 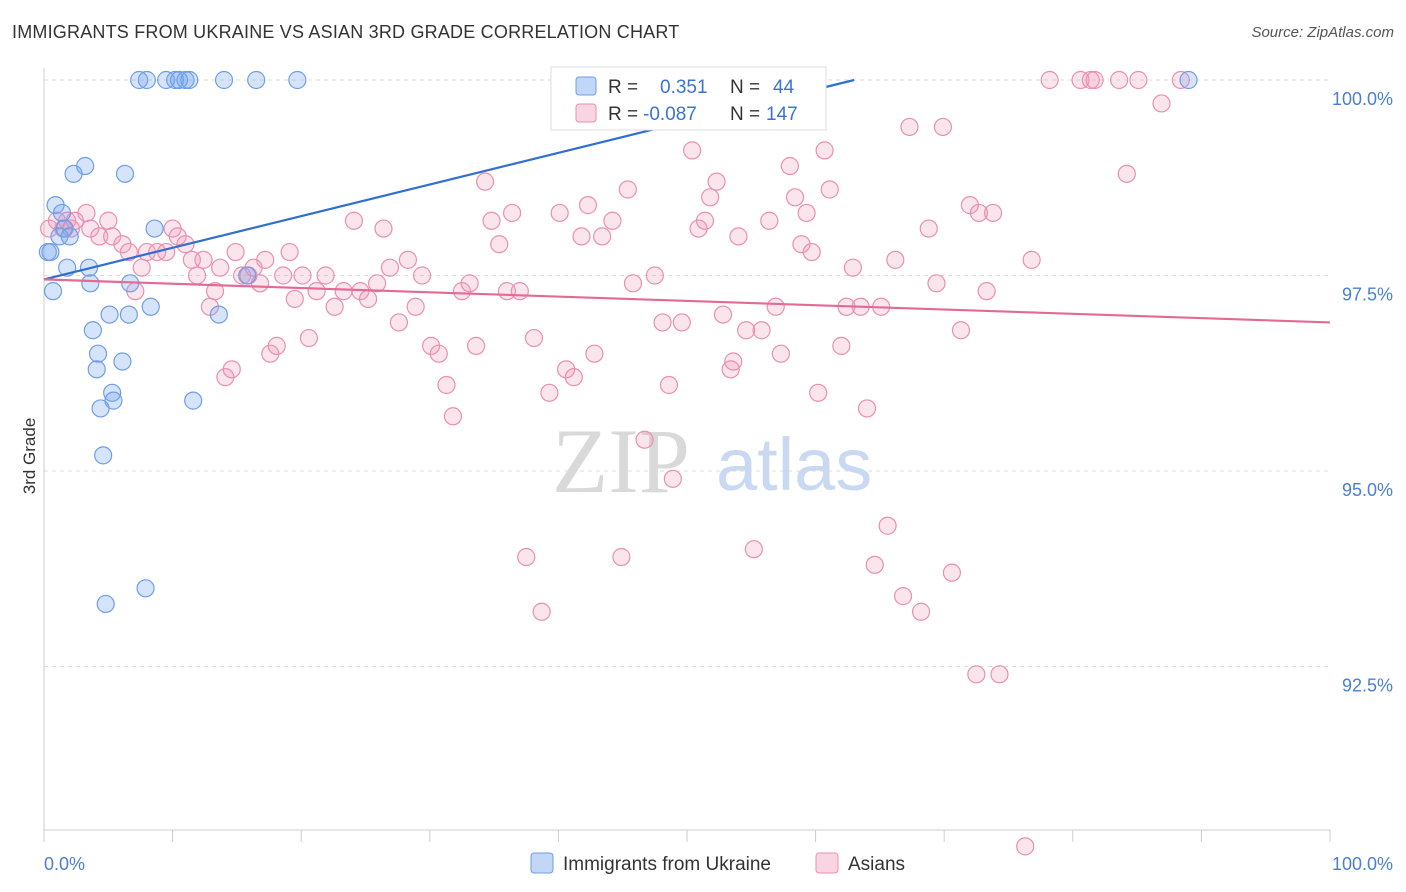 I want to click on series-legend-label-ukraine: Immigrants from Ukraine, so click(x=667, y=864).